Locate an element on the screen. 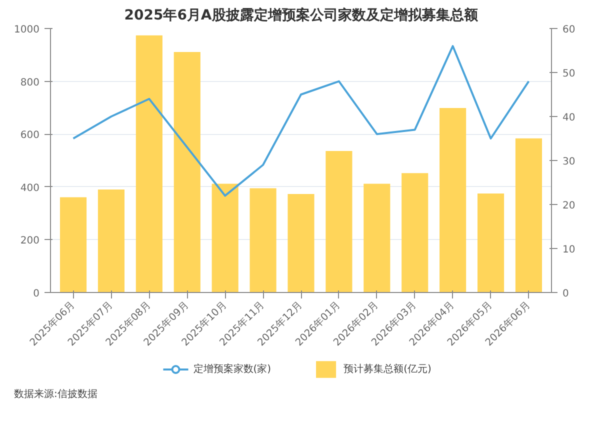 This screenshot has height=424, width=600. y2-tick-label: 10 is located at coordinates (569, 250).